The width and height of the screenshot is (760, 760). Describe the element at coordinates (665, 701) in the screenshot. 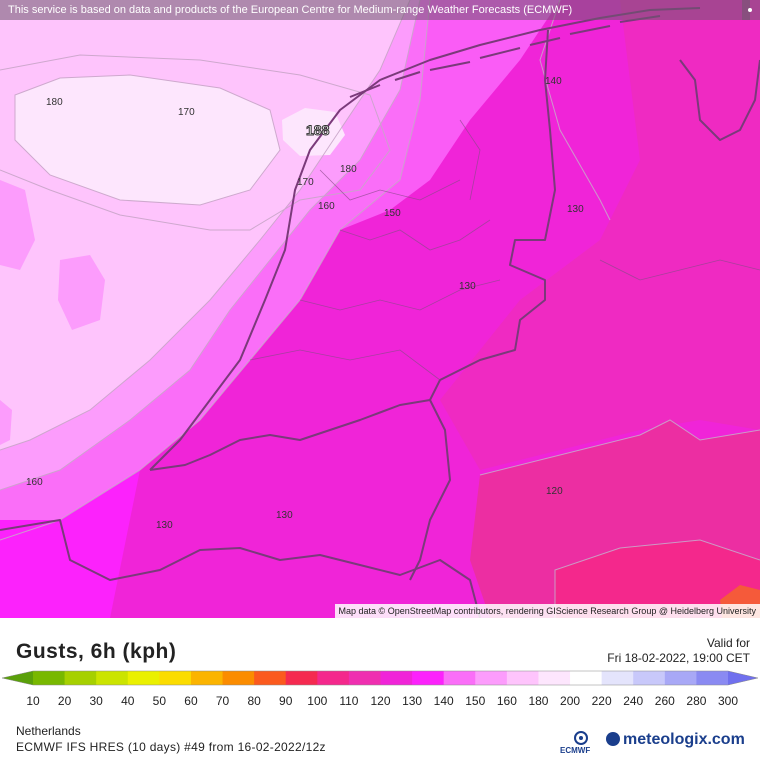

I see `scale-tick-label: 260` at that location.